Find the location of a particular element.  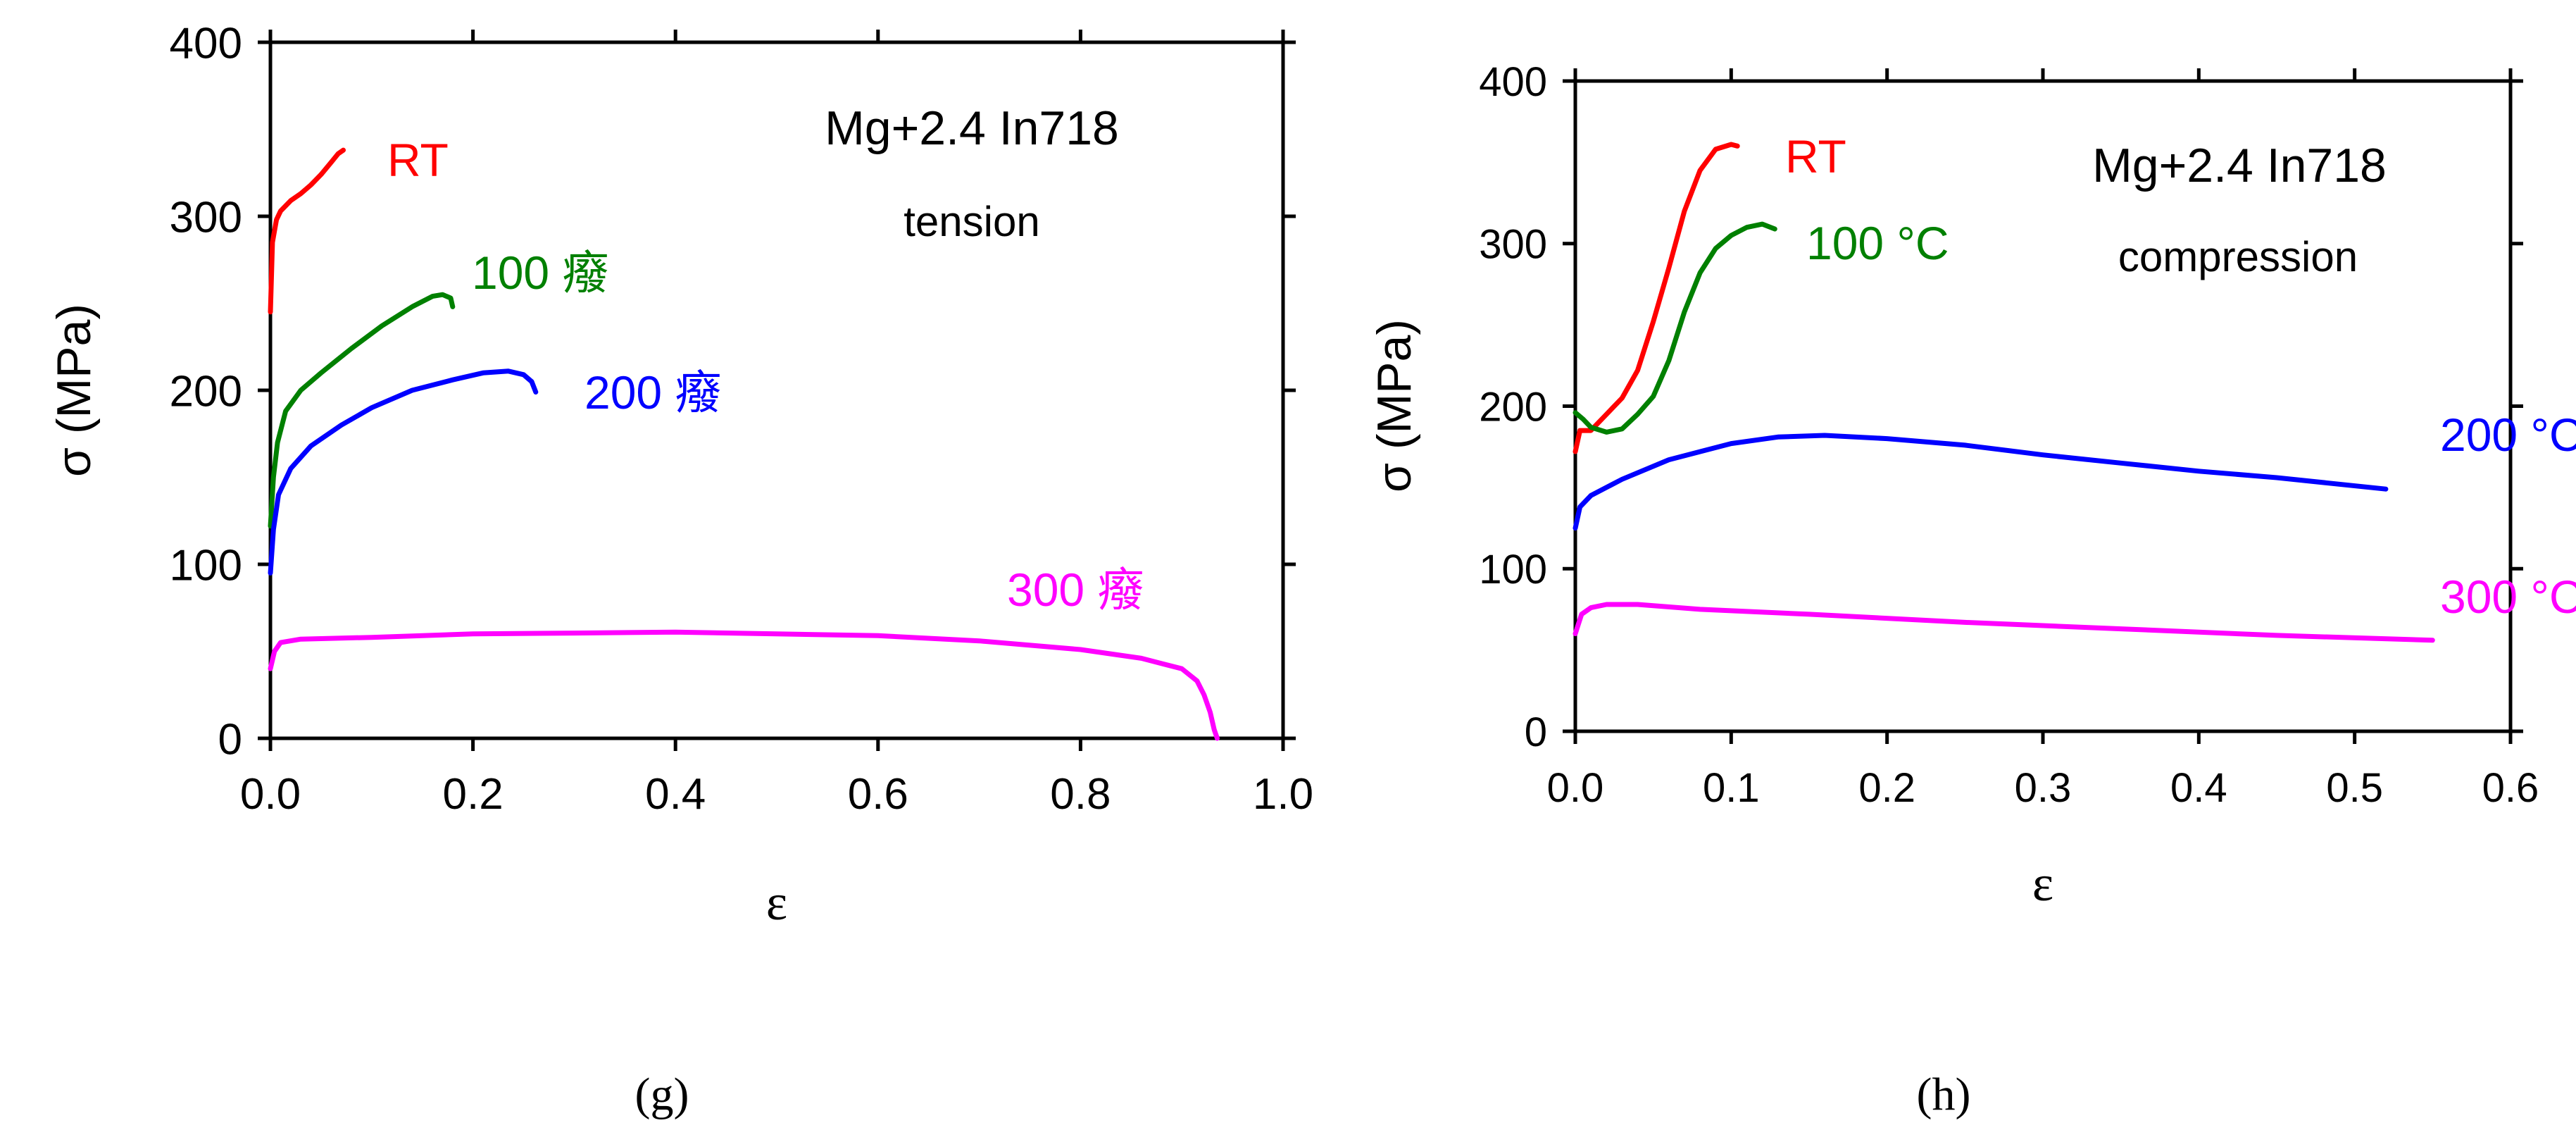

series-label: 100 °C is located at coordinates (1877, 243).